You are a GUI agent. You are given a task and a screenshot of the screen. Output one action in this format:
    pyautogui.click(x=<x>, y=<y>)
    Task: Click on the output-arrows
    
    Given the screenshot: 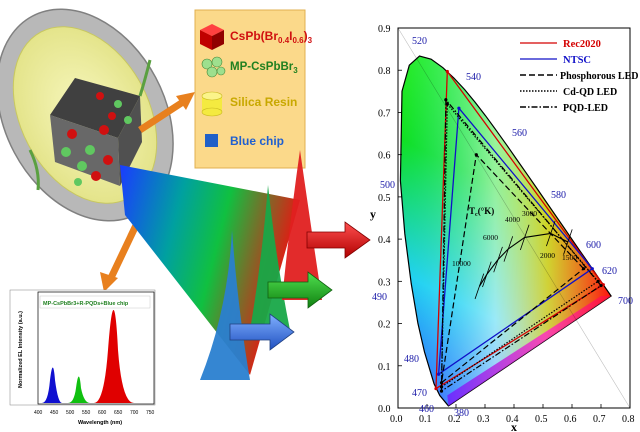 What is the action you would take?
    pyautogui.click(x=300, y=286)
    